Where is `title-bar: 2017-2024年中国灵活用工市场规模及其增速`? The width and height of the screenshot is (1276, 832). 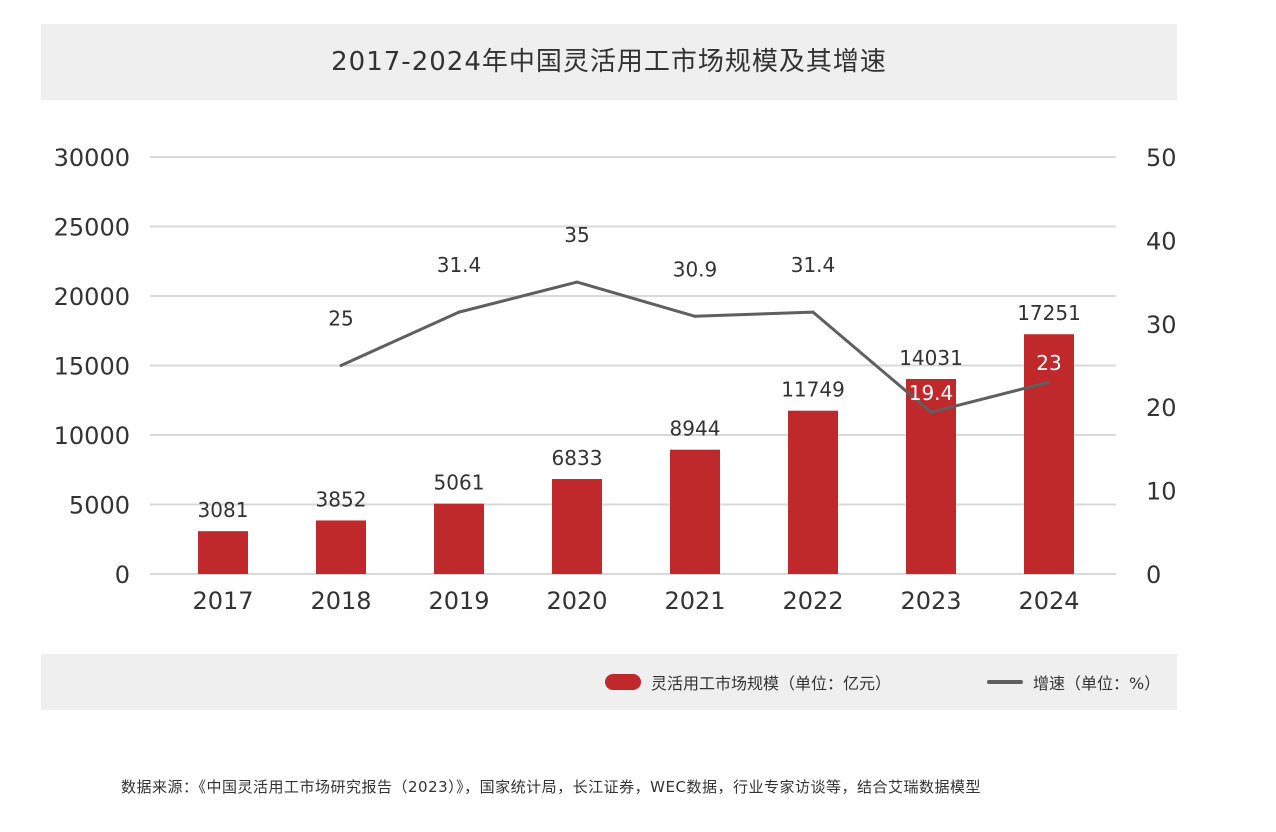 title-bar: 2017-2024年中国灵活用工市场规模及其增速 is located at coordinates (609, 62).